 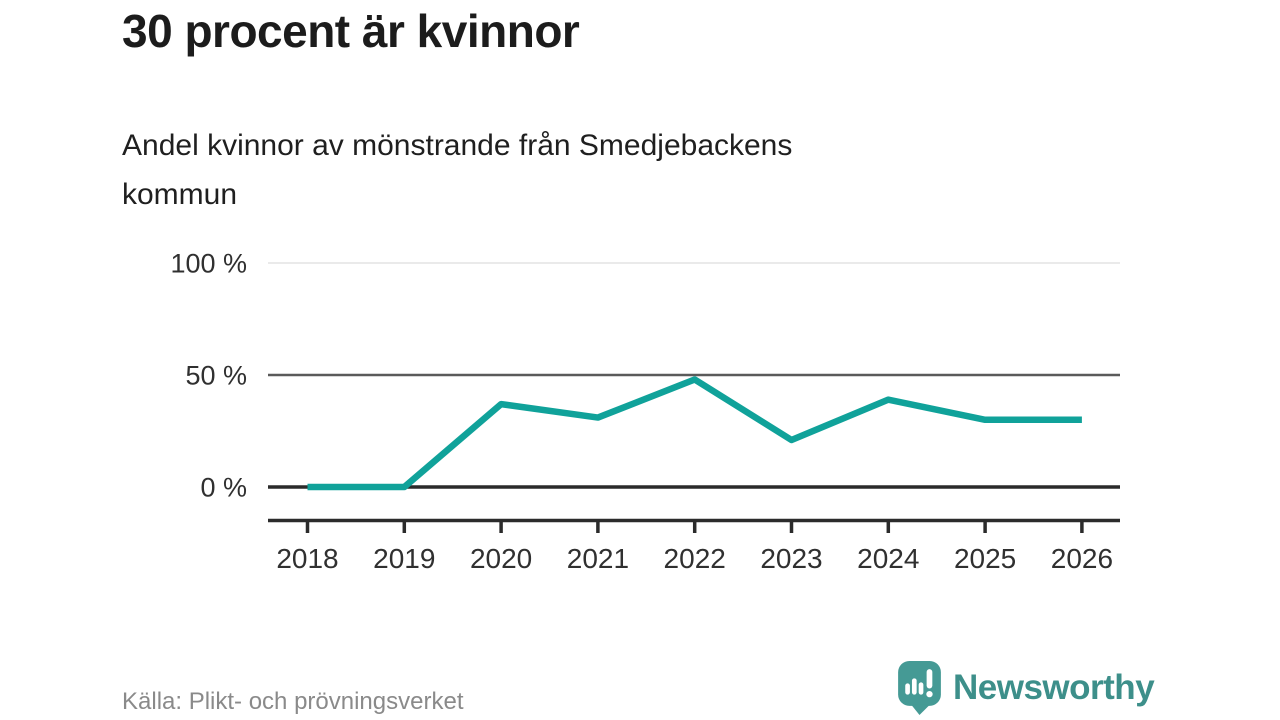 I want to click on x-tick-label-2025: 2025, so click(x=985, y=558).